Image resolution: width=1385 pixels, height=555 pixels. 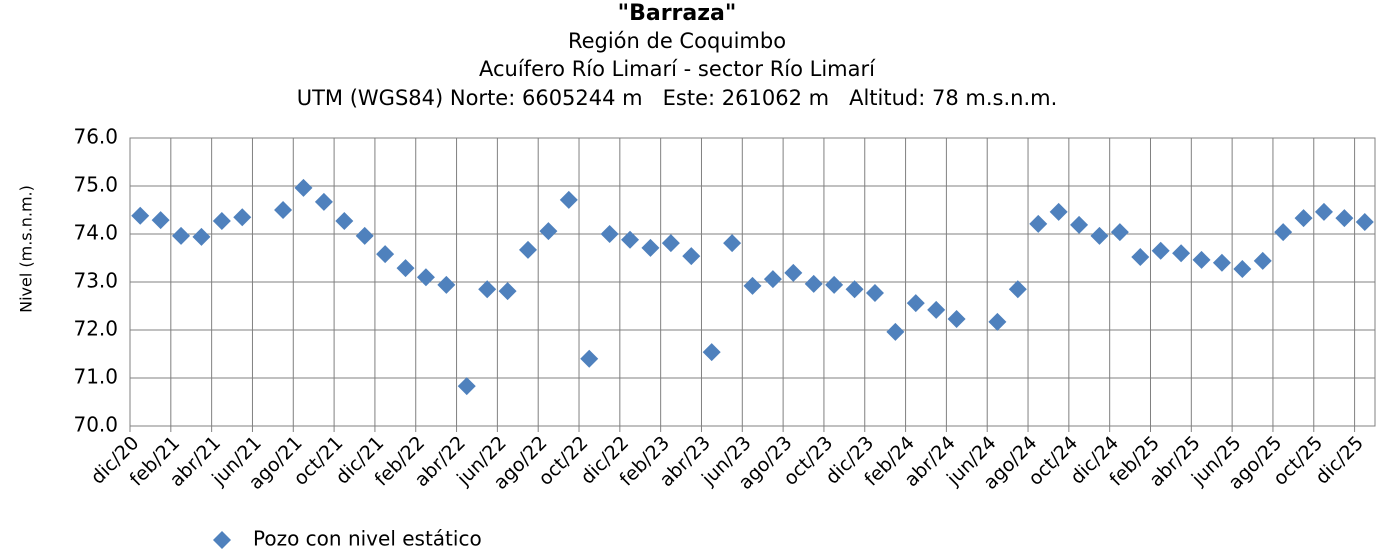 What do you see at coordinates (95, 425) in the screenshot?
I see `y-tick-label: 70.0` at bounding box center [95, 425].